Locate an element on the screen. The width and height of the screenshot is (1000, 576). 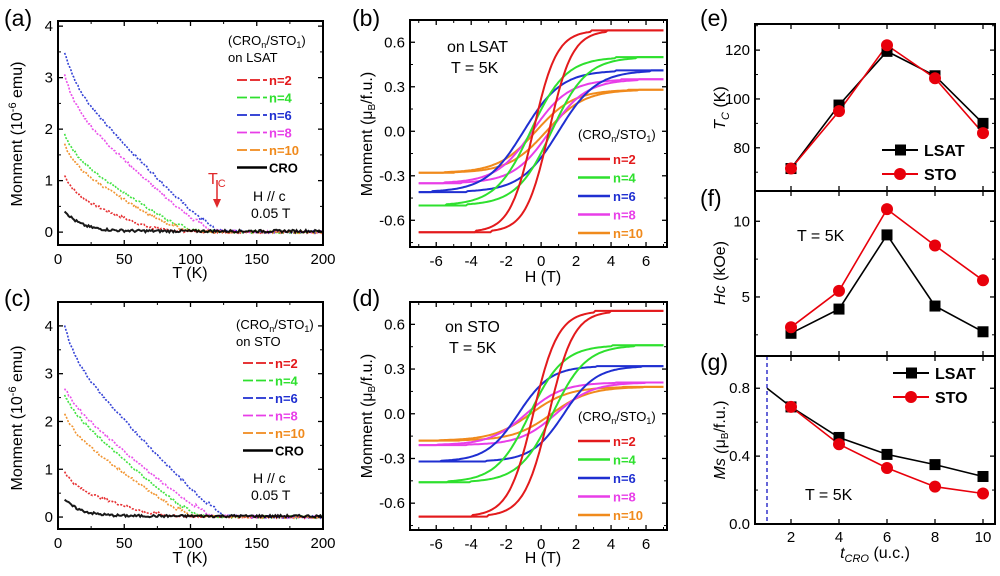
panel-b-annotation-temperature: T = 5K is located at coordinates (475, 68).